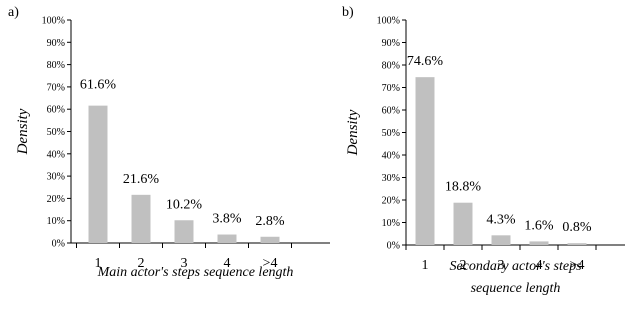  What do you see at coordinates (463, 187) in the screenshot?
I see `data-label: 18.8%` at bounding box center [463, 187].